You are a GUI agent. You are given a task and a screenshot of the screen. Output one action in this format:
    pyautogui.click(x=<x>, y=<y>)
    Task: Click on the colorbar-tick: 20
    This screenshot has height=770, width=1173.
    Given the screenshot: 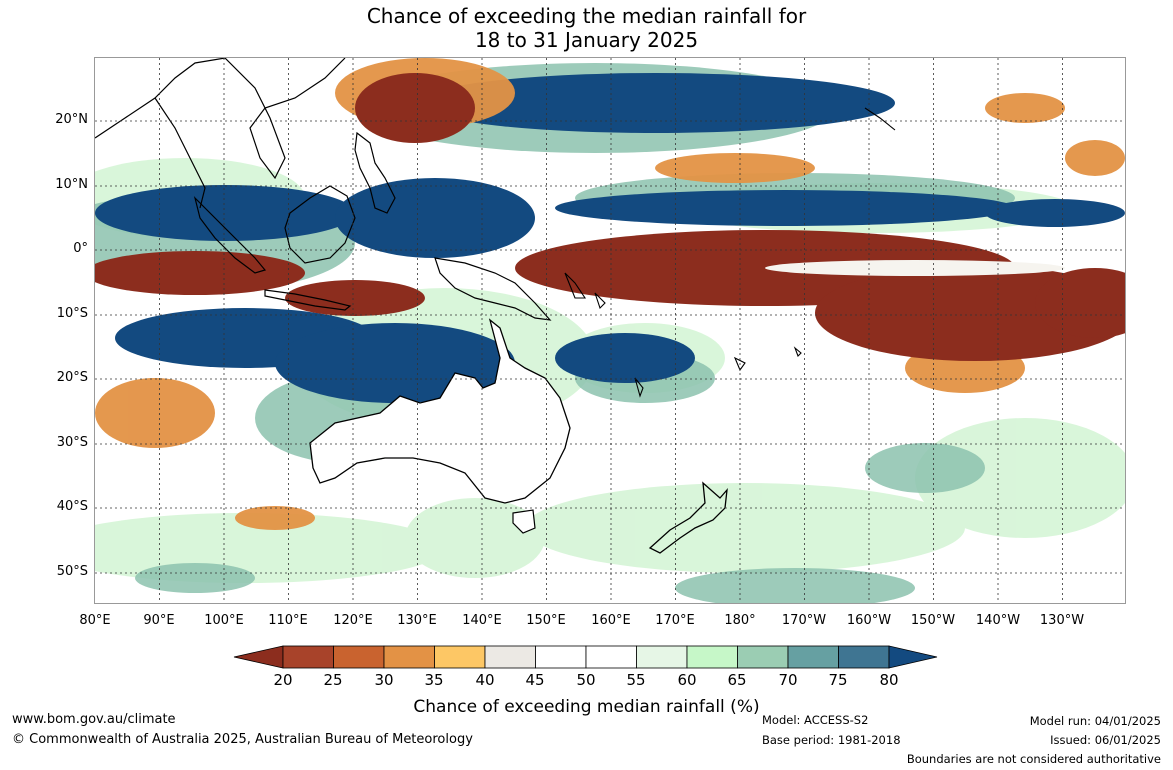 What is the action you would take?
    pyautogui.click(x=283, y=680)
    